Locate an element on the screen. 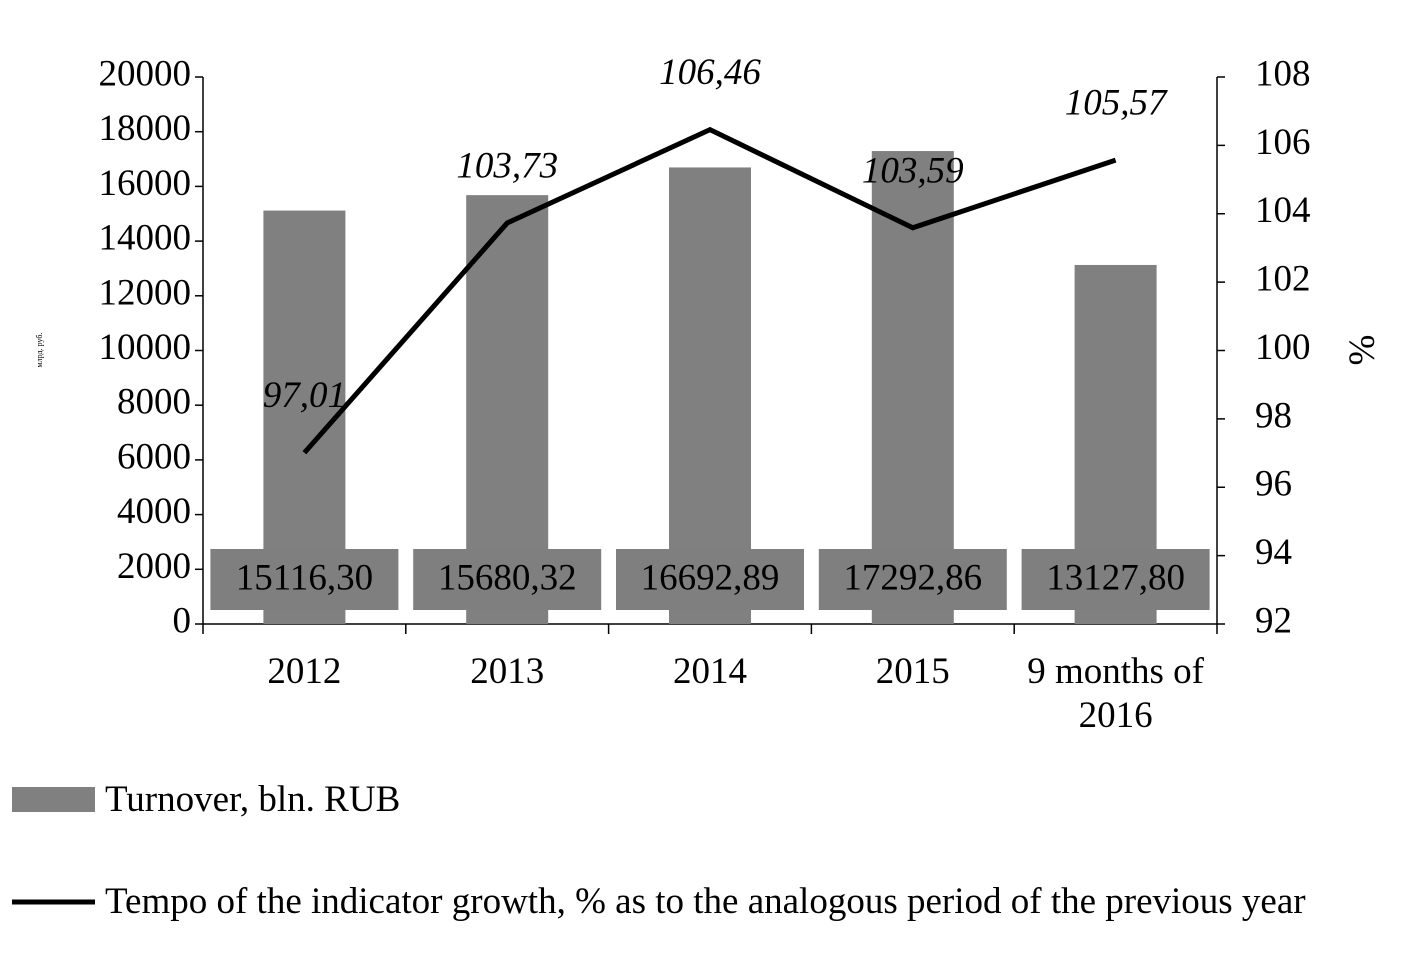 Image resolution: width=1415 pixels, height=969 pixels. data-label: 17292,86 is located at coordinates (912, 577).